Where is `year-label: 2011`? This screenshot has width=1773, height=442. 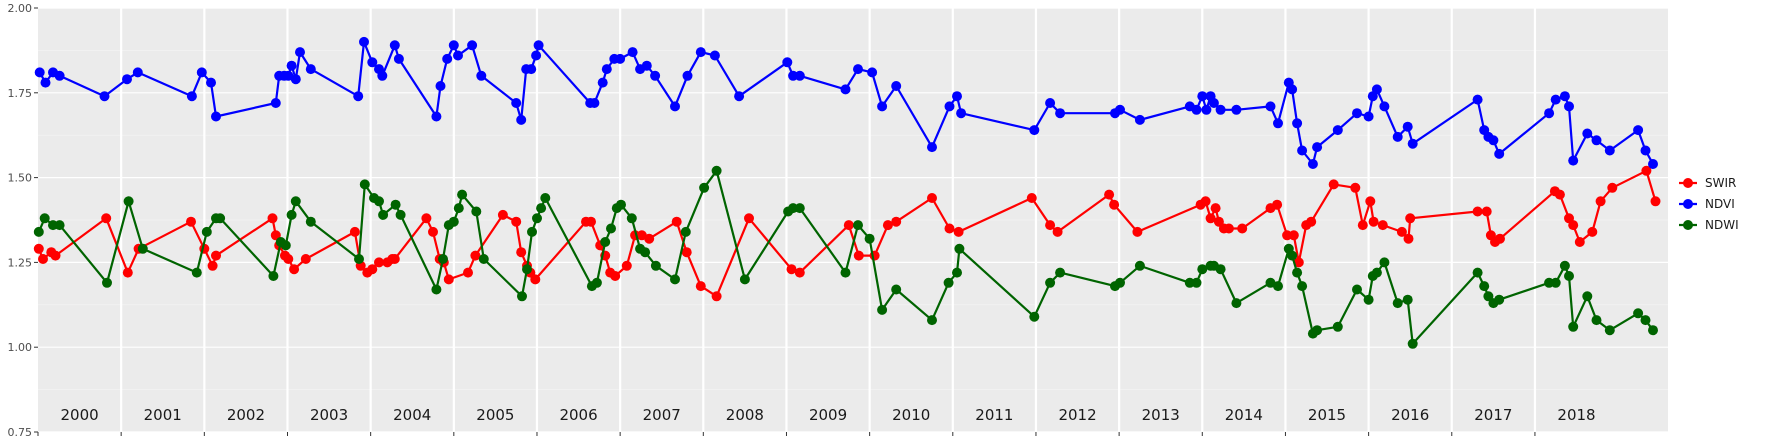
year-label: 2011 is located at coordinates (994, 415).